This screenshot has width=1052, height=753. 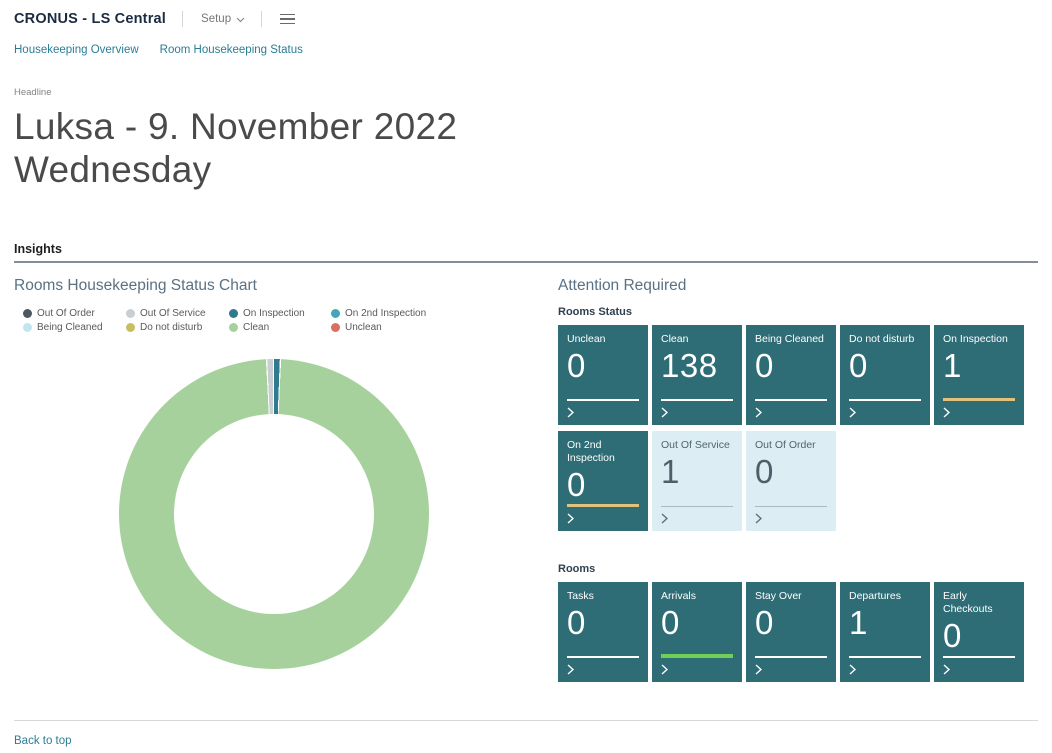 I want to click on tile-label: Do not disturb, so click(x=882, y=338).